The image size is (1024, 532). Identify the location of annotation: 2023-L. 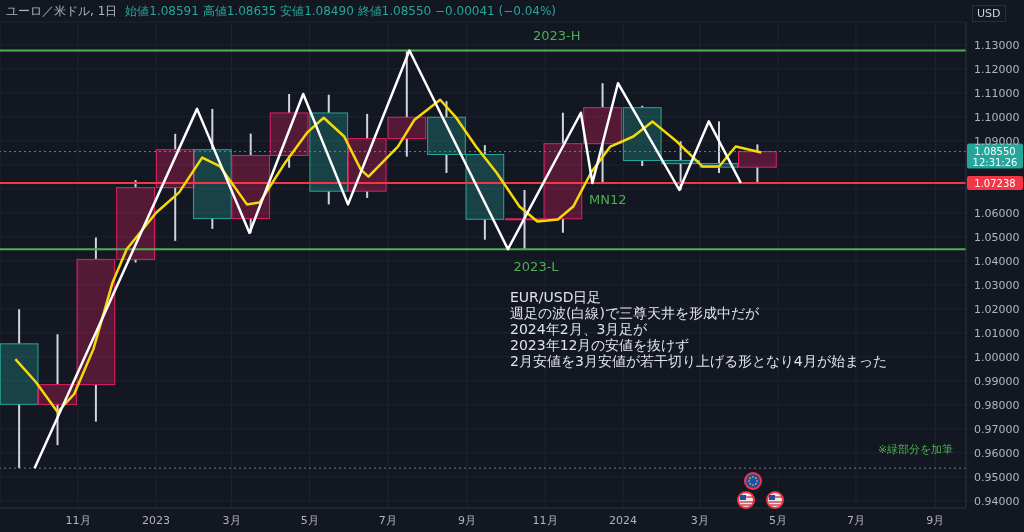
(536, 266).